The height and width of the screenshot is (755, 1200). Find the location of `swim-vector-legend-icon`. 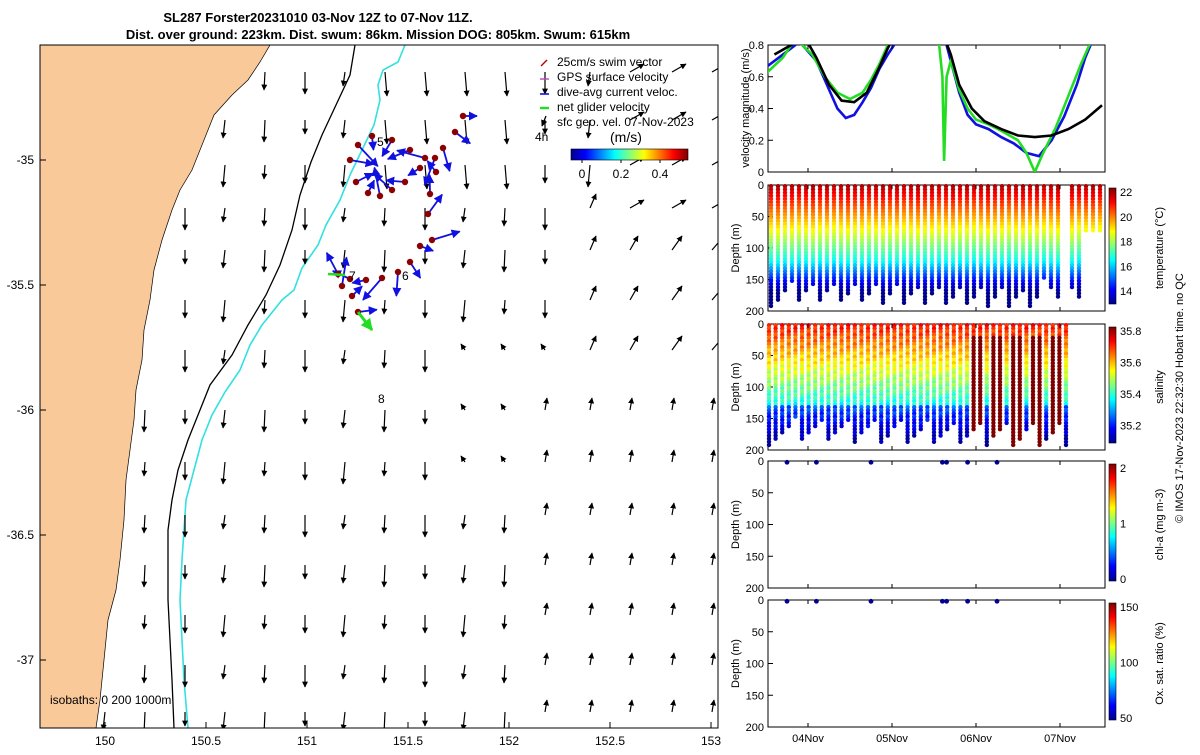

swim-vector-legend-icon is located at coordinates (544, 63).